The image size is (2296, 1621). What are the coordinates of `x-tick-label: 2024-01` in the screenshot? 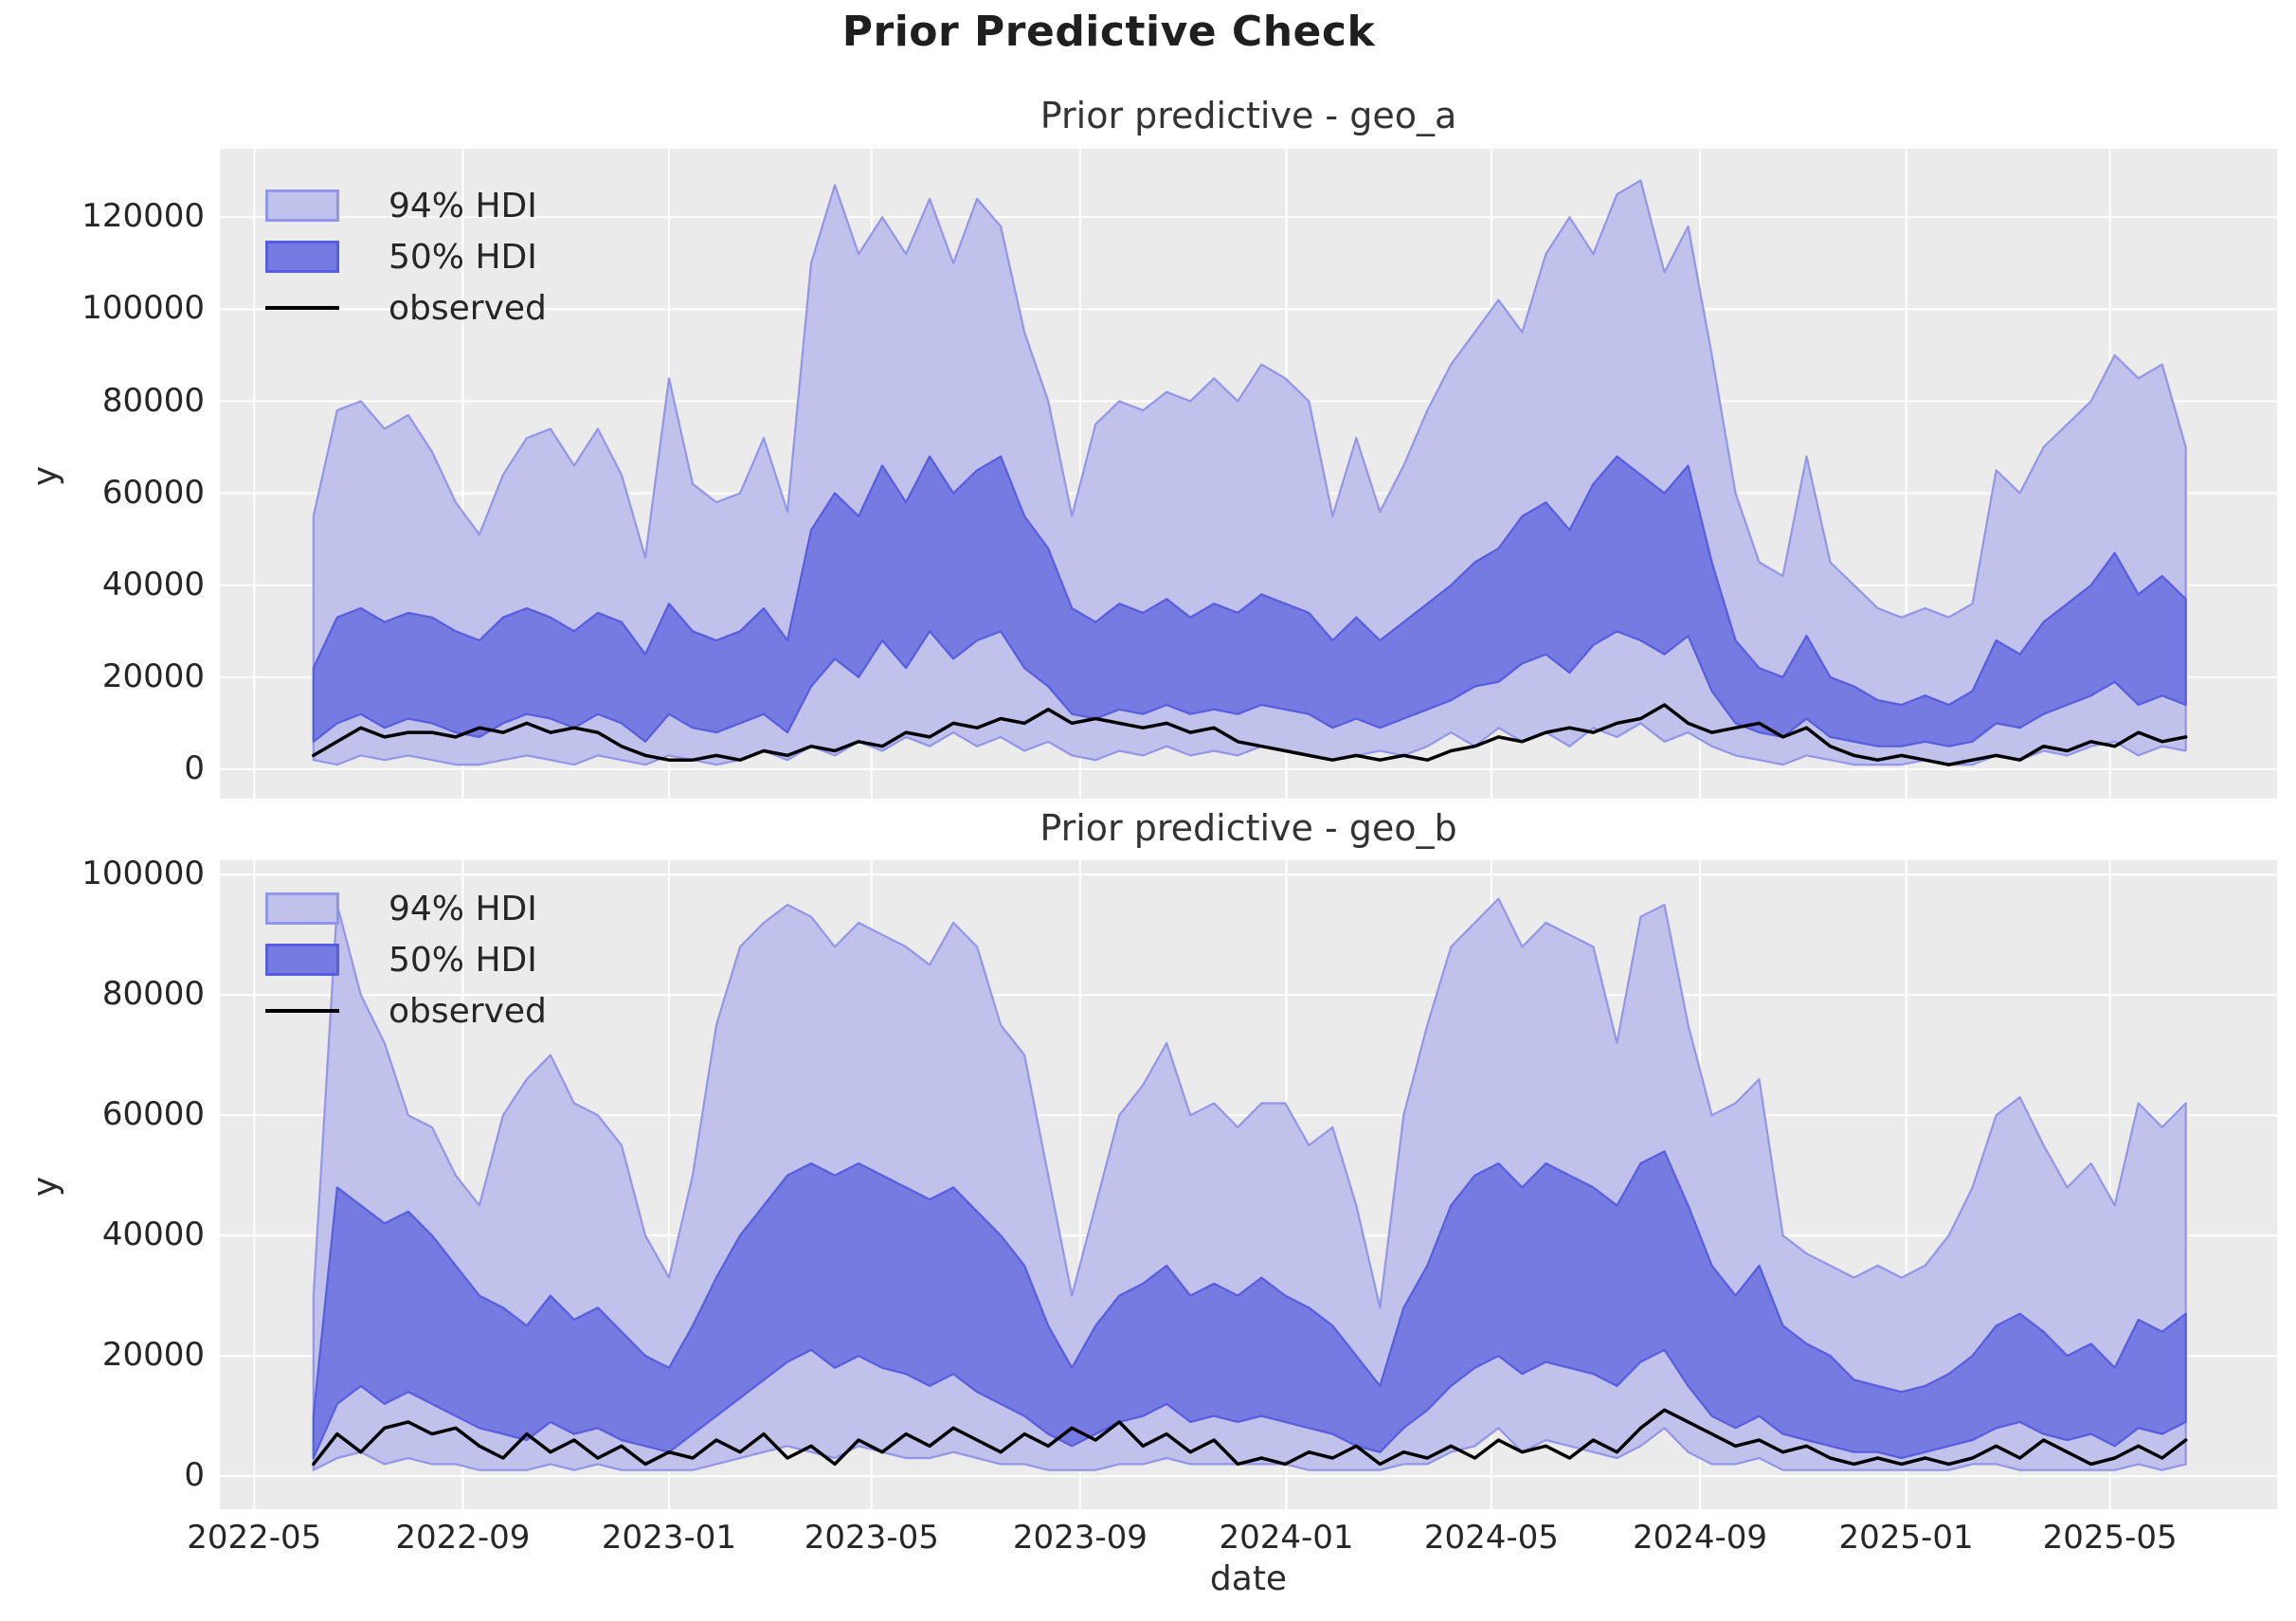 It's located at (1286, 1538).